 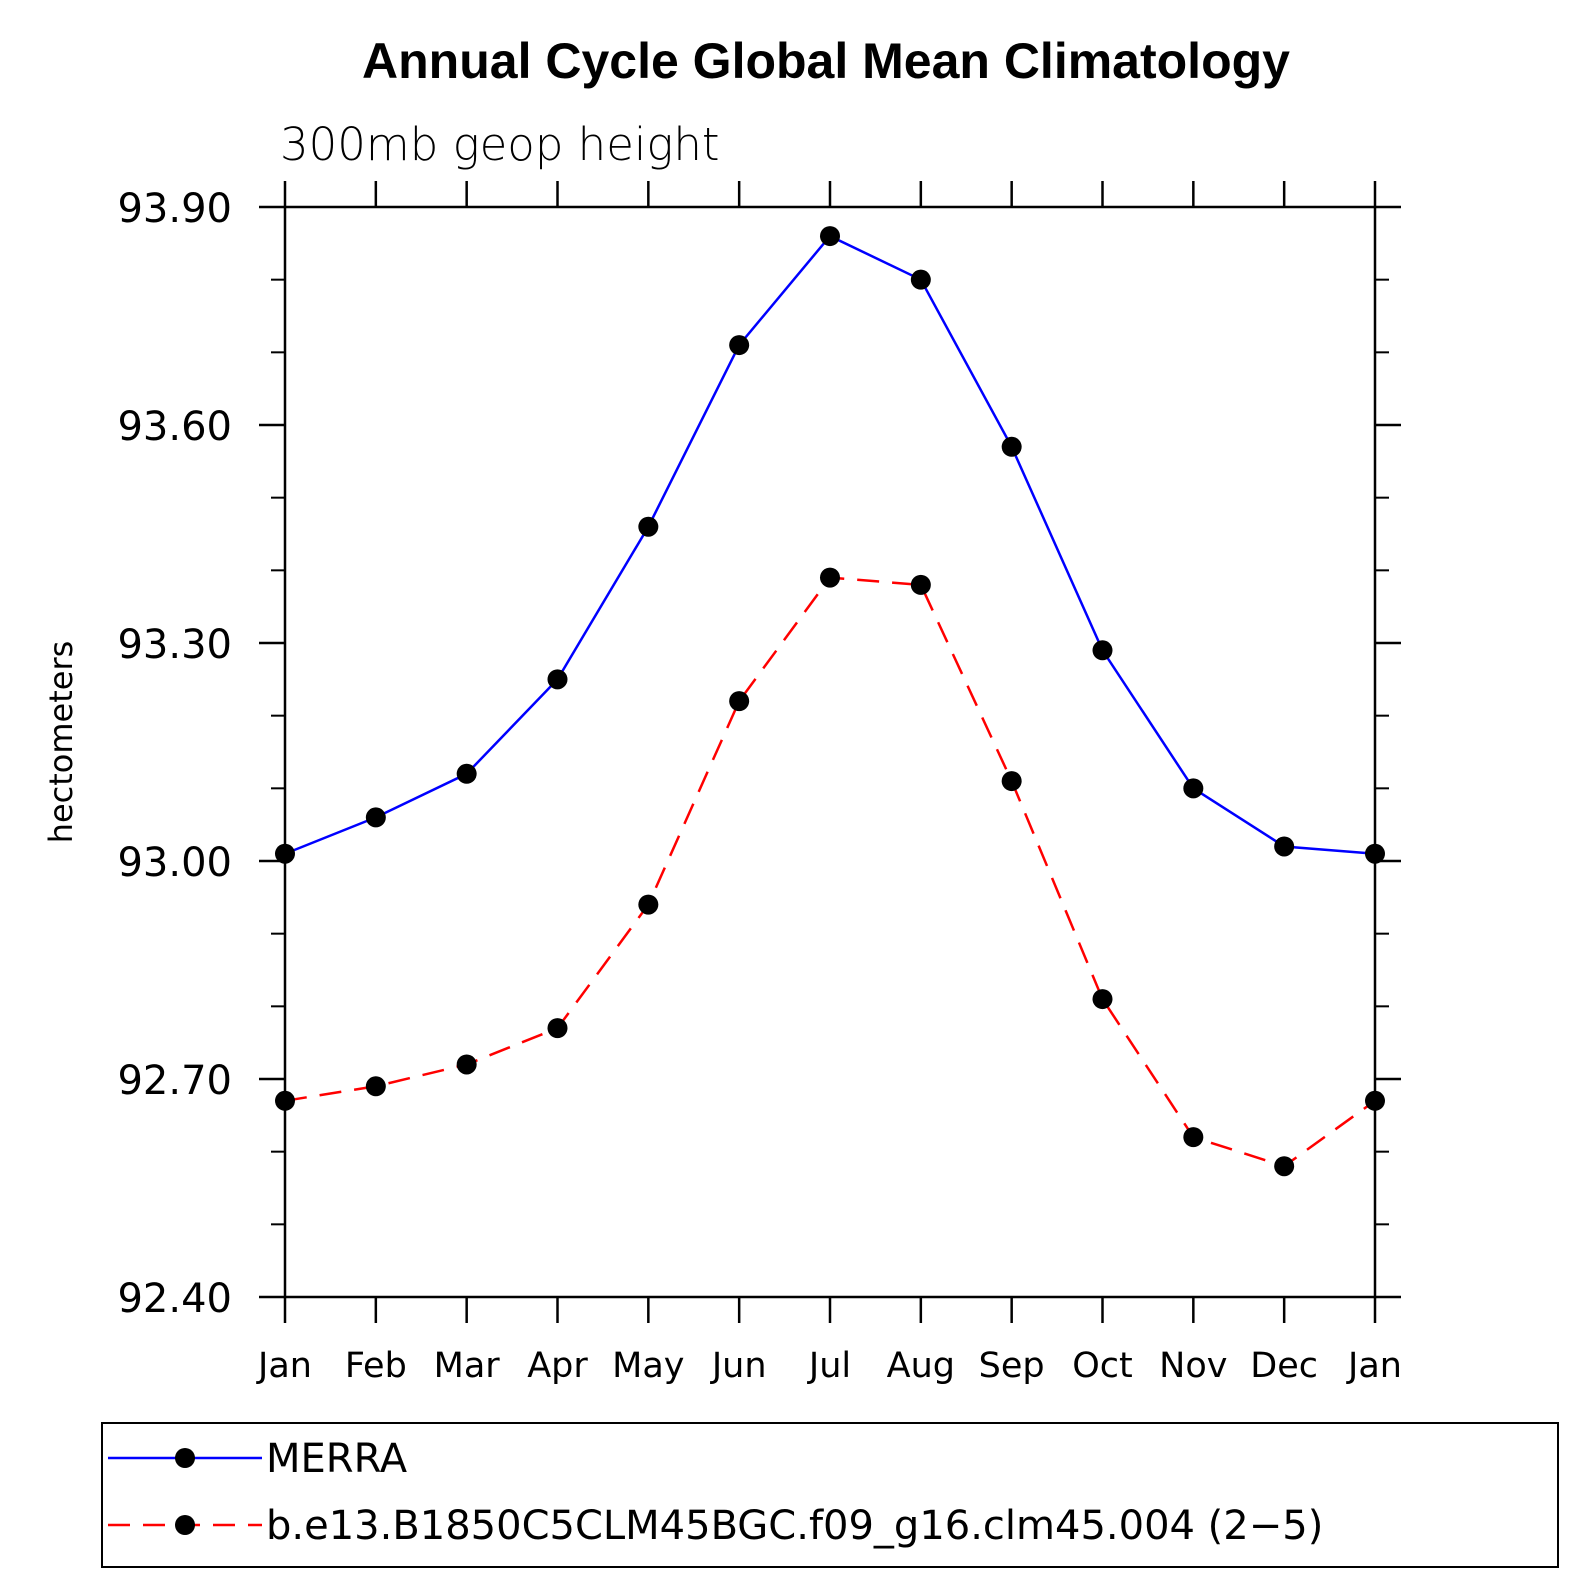 What do you see at coordinates (738, 1366) in the screenshot?
I see `x-tick-label: Jun` at bounding box center [738, 1366].